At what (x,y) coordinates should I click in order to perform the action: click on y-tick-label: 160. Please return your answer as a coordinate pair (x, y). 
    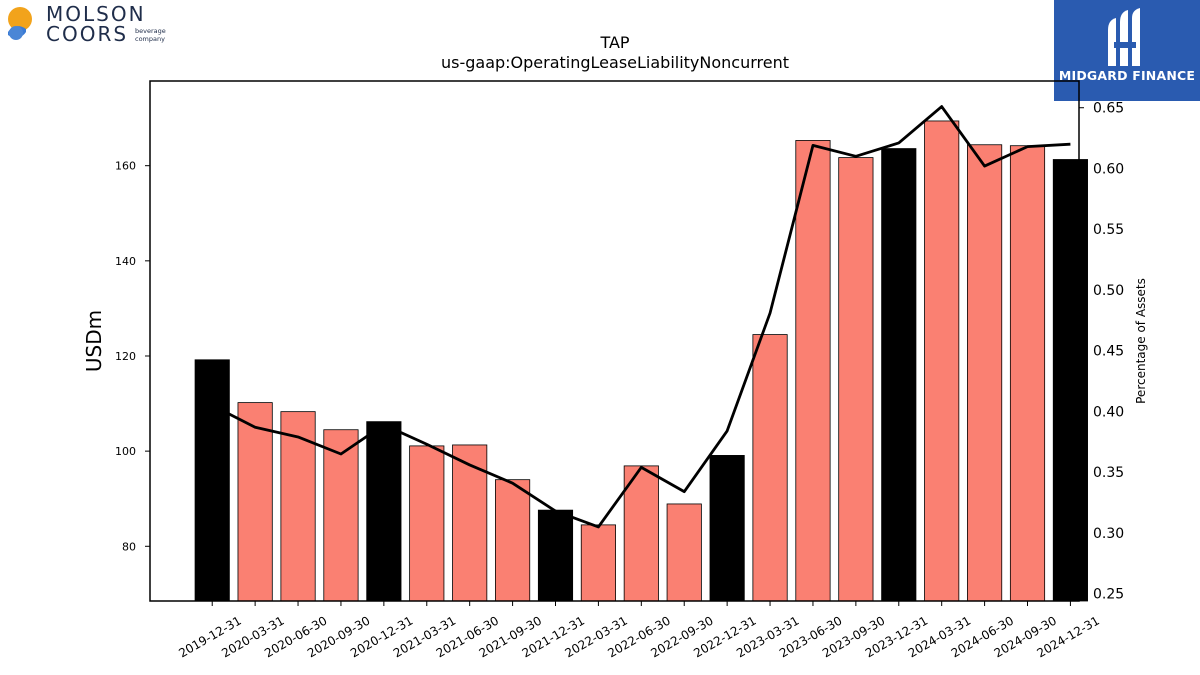
    Looking at the image, I should click on (125, 166).